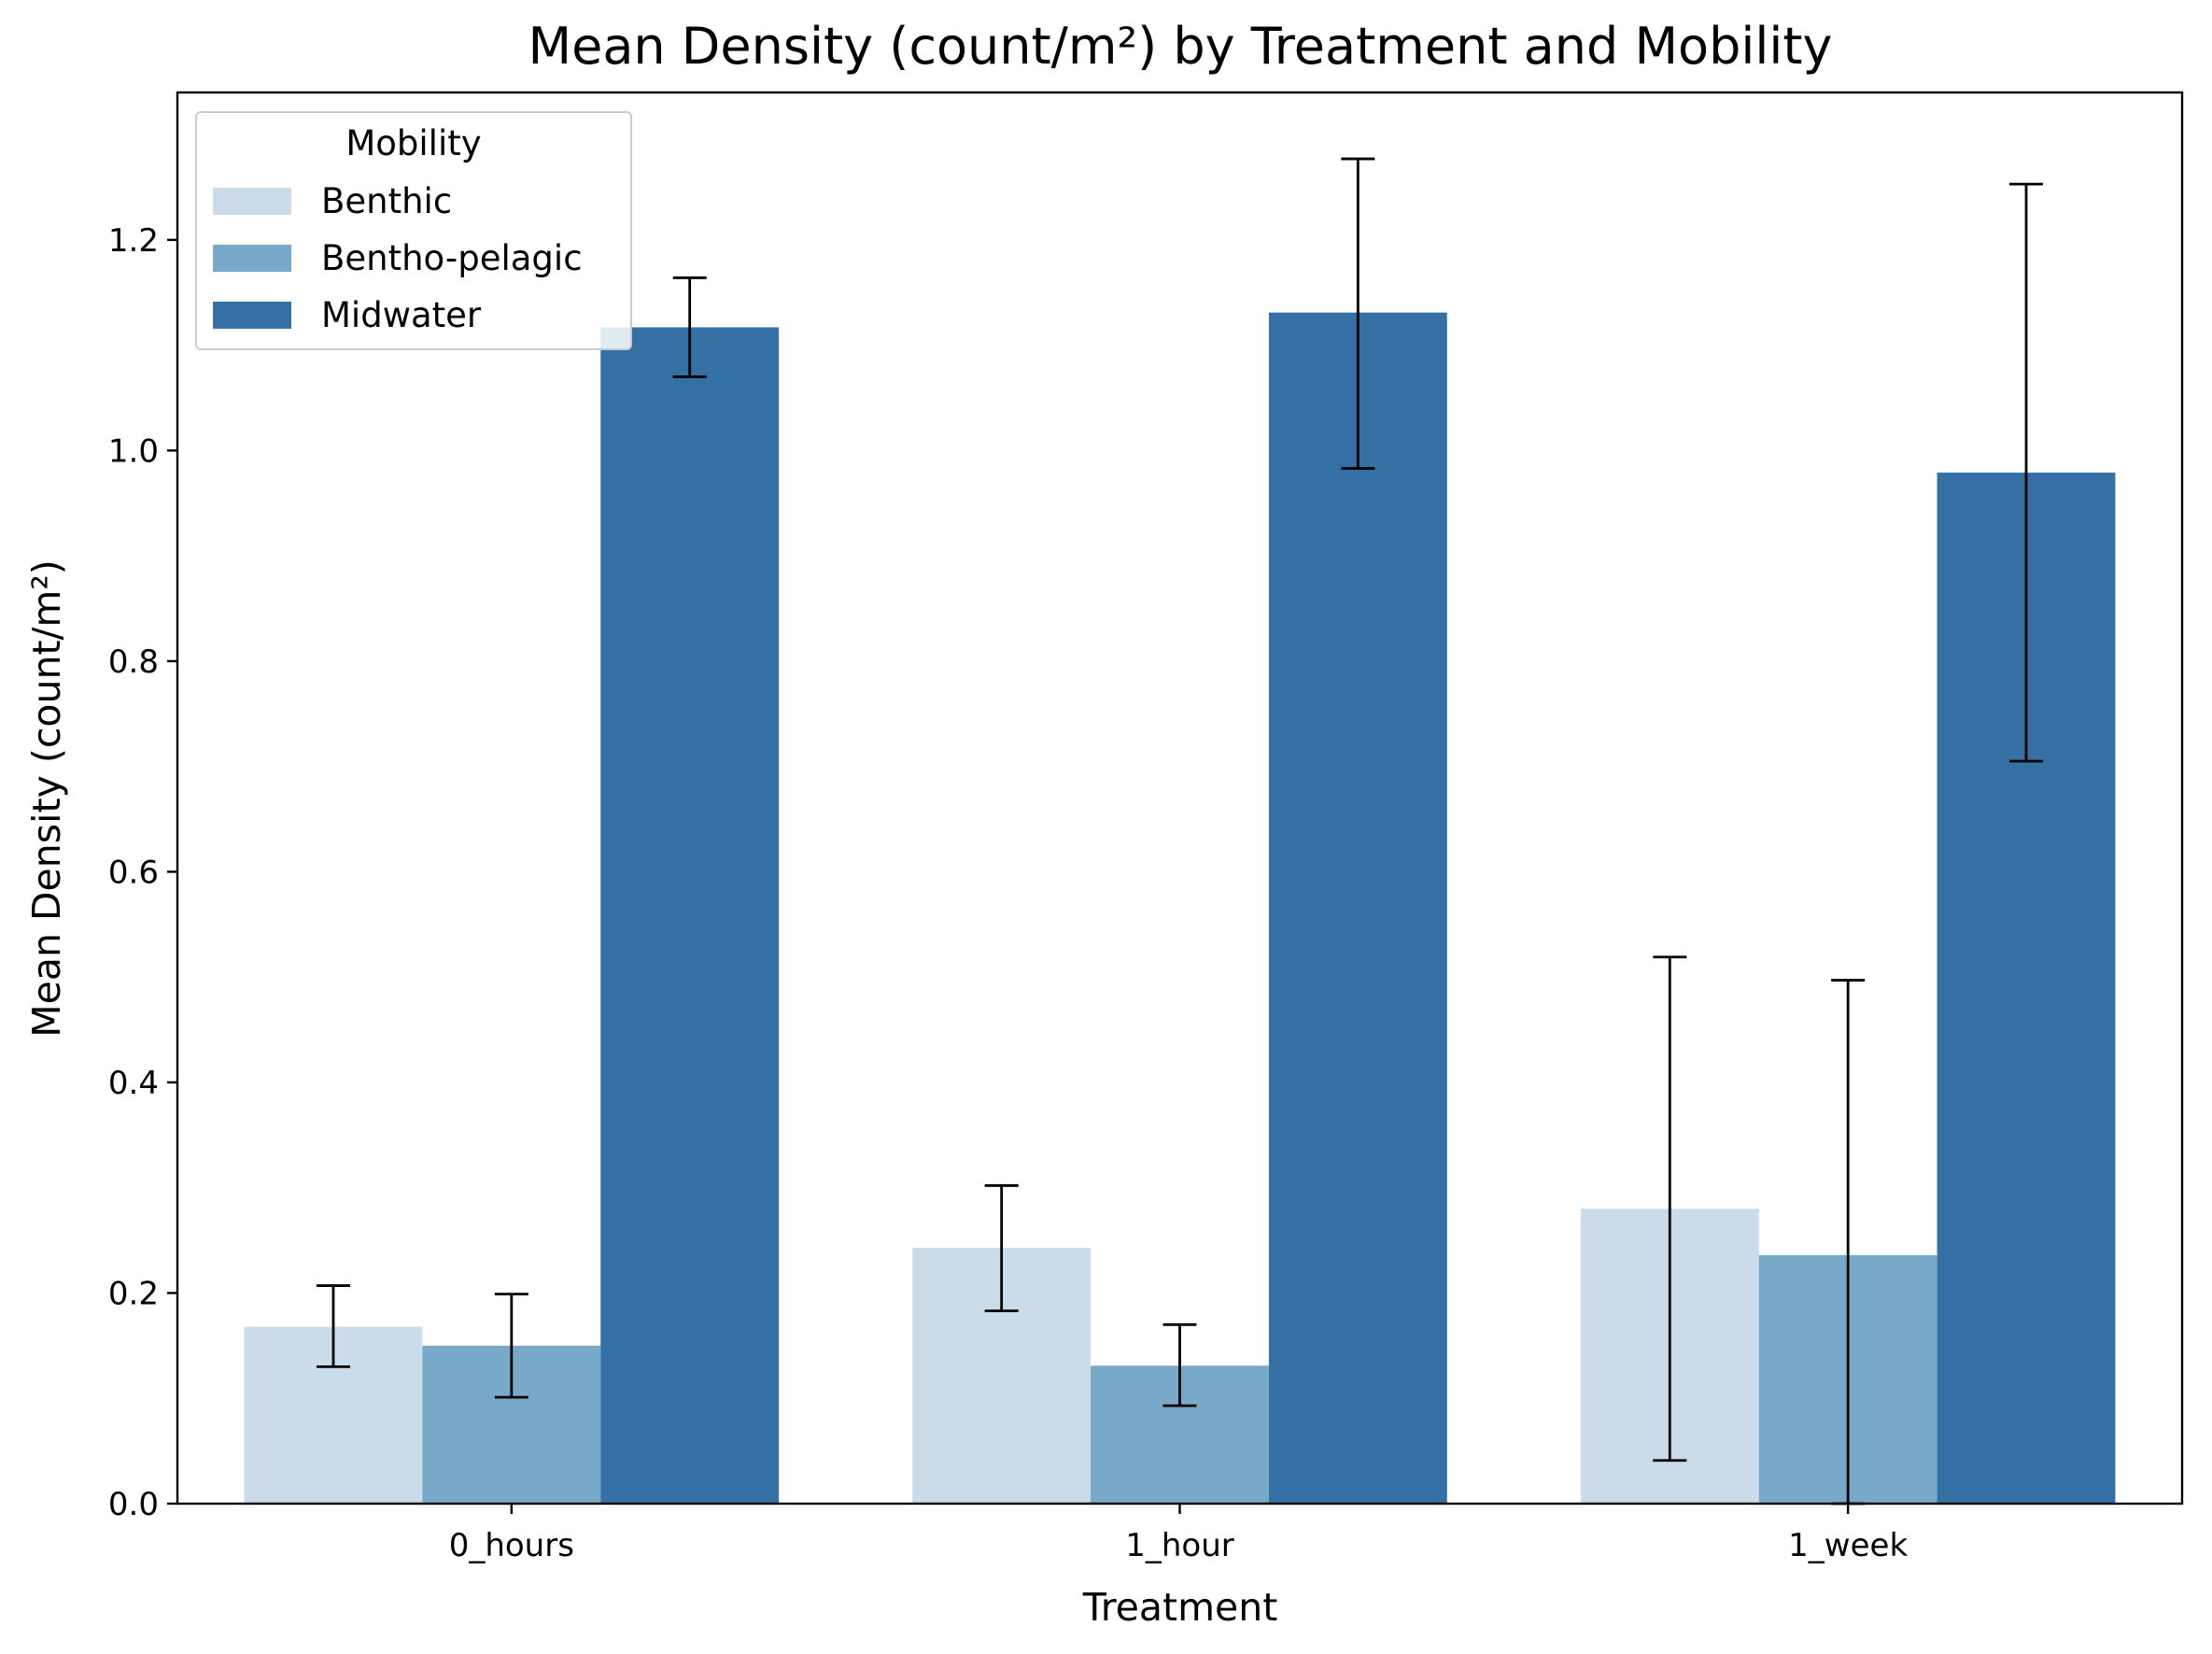 The width and height of the screenshot is (2212, 1654). What do you see at coordinates (133, 1293) in the screenshot?
I see `y-tick-label: 0.2` at bounding box center [133, 1293].